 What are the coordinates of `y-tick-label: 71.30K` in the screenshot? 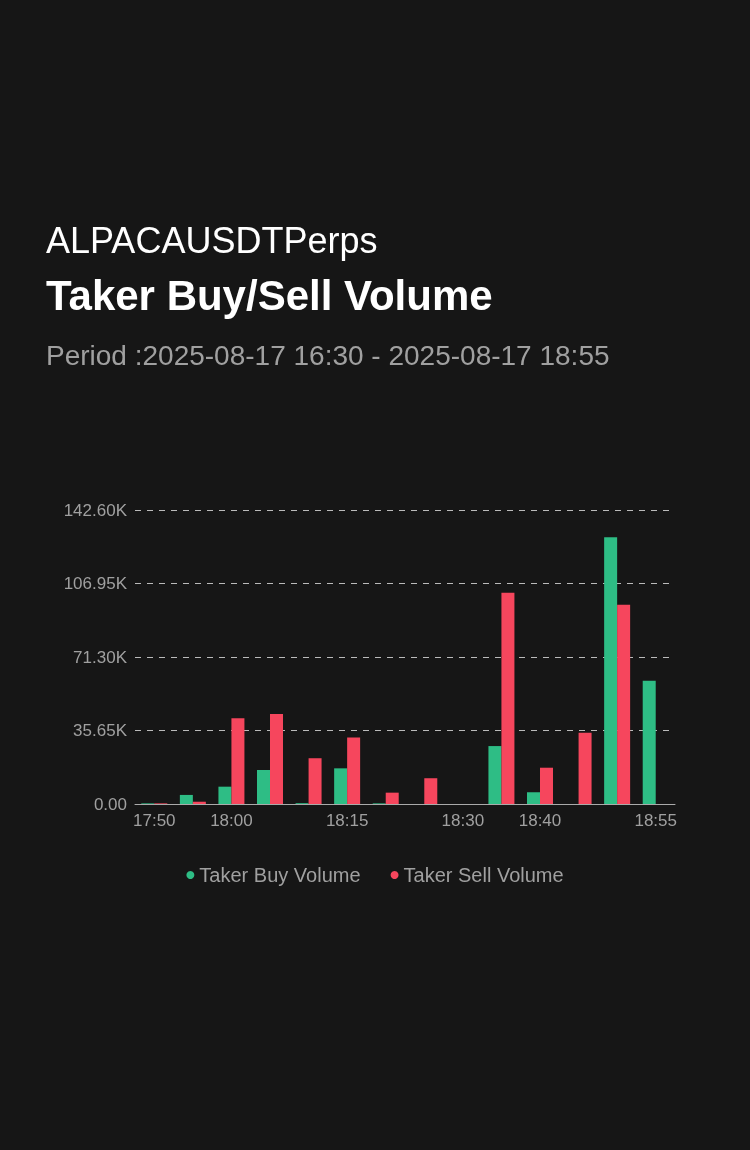 It's located at (100, 657).